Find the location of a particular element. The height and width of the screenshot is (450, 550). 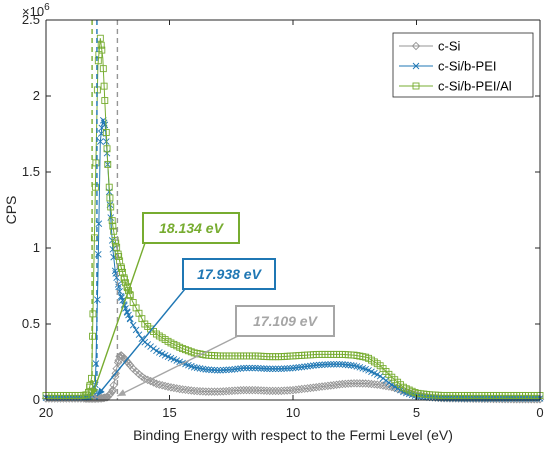

annotation-18-134-ev: 18.134 eV is located at coordinates (165, 304).